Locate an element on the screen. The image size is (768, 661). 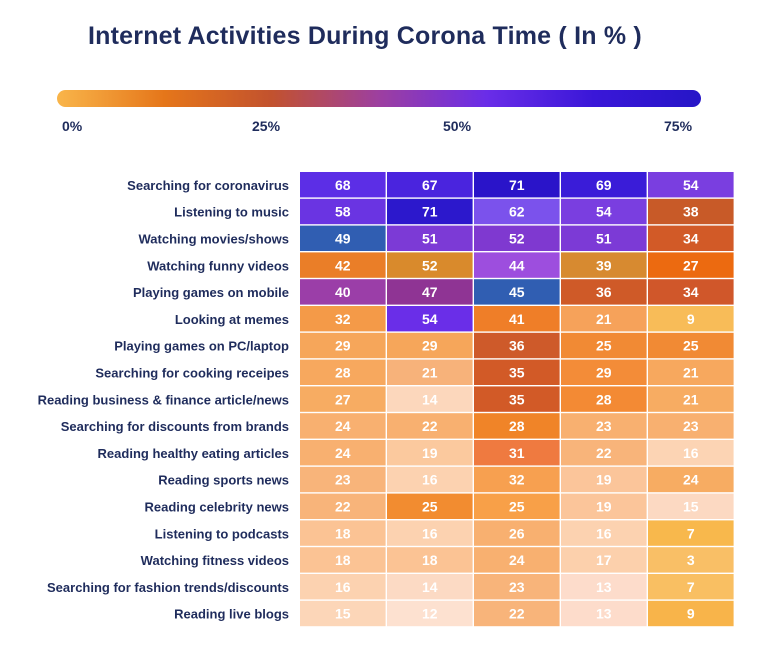
cell-value-label: 12 is located at coordinates (430, 614).